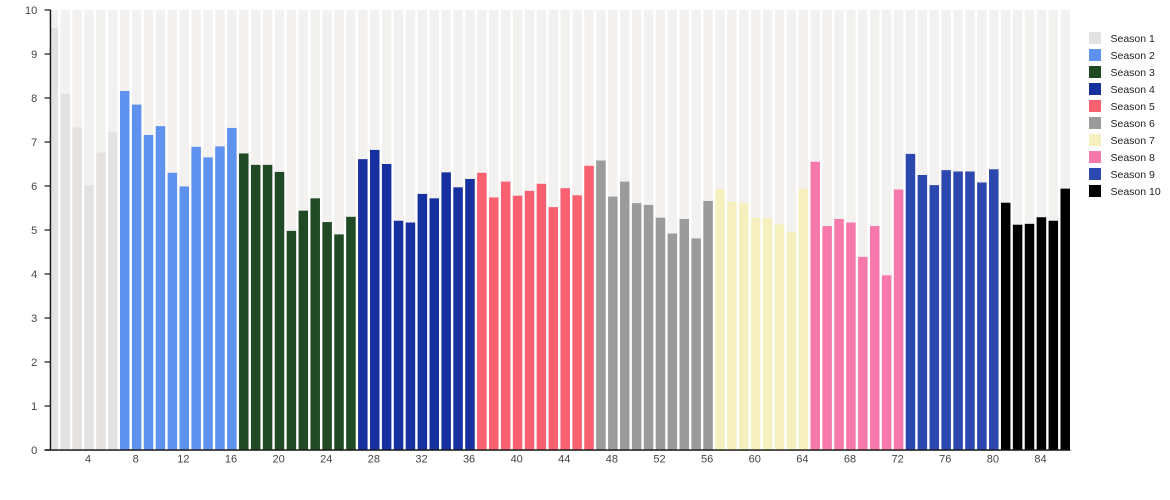  Describe the element at coordinates (1133, 39) in the screenshot. I see `svg-text: Season 1` at that location.